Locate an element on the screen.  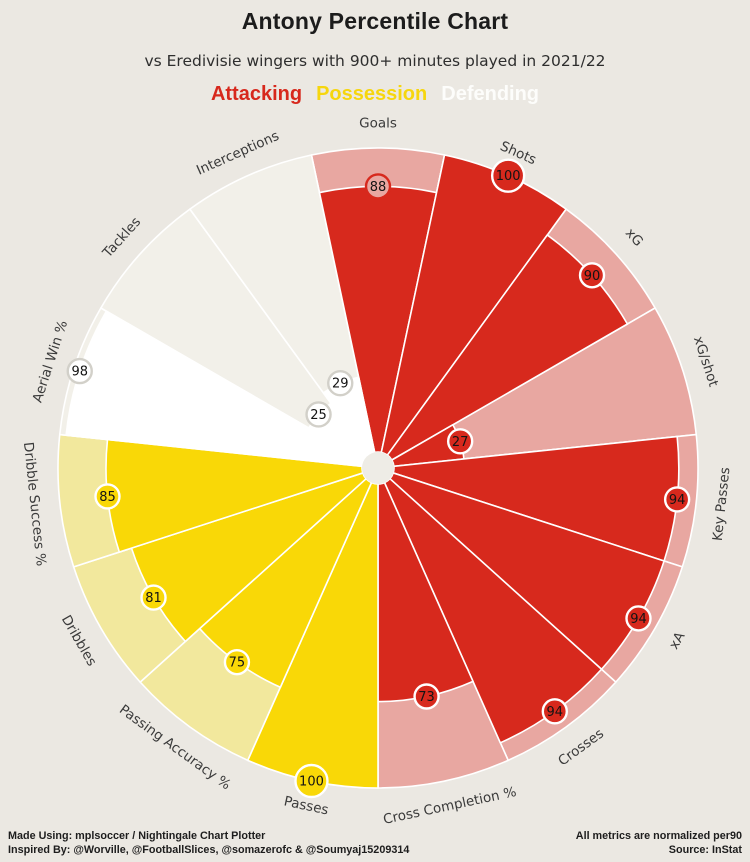
param-label-cross-completion: Cross Completion % is located at coordinates (450, 806).